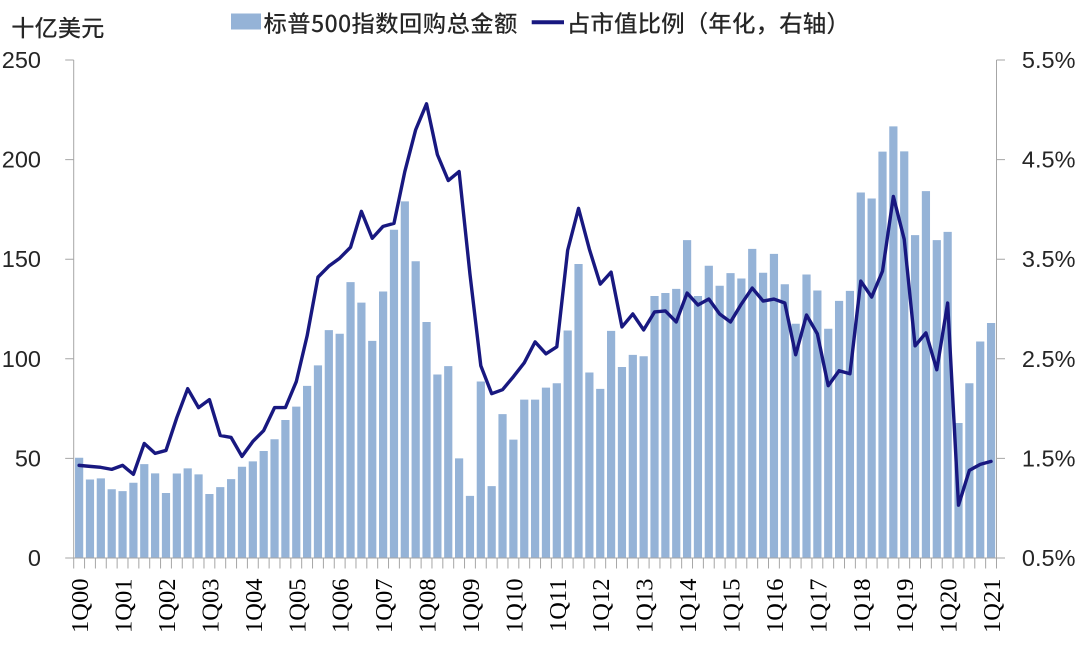 The height and width of the screenshot is (668, 1080). Describe the element at coordinates (1049, 359) in the screenshot. I see `svg-text: 2.5%` at that location.